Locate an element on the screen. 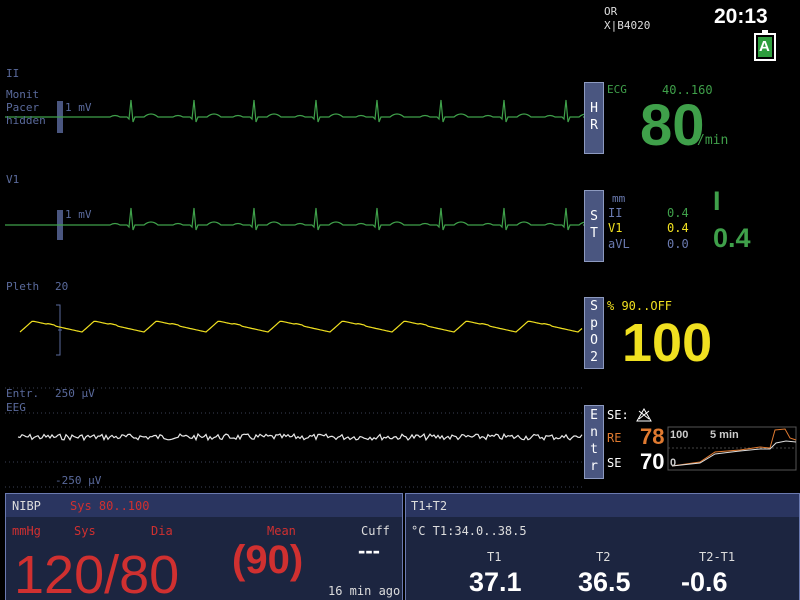  lead-label: Pleth is located at coordinates (23, 286).